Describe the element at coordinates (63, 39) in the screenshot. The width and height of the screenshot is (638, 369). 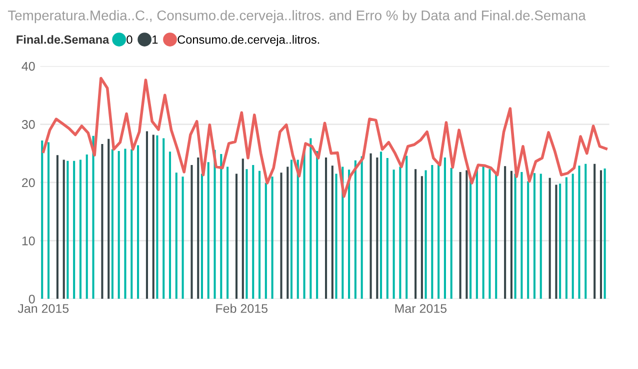
I see `legend-title: Final.de.Semana` at that location.